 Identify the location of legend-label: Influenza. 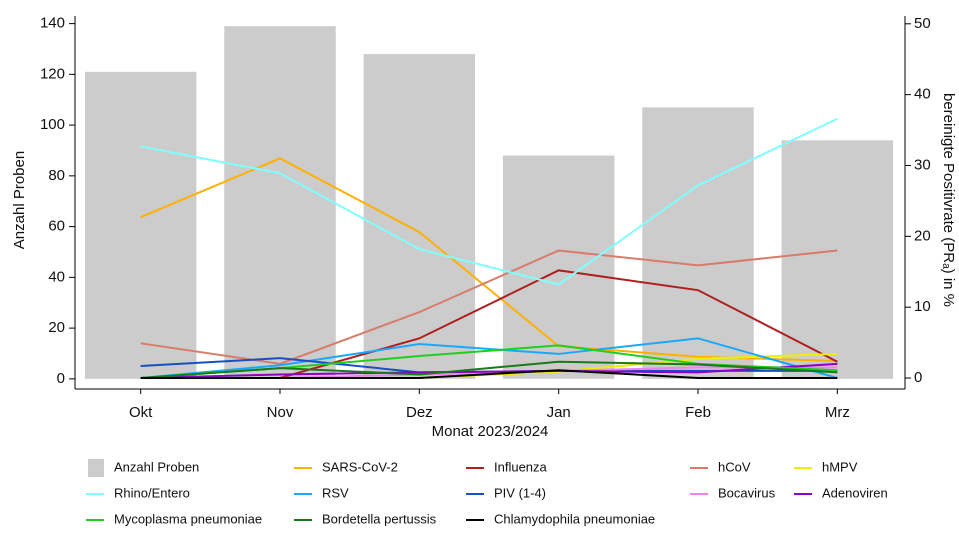
(521, 466).